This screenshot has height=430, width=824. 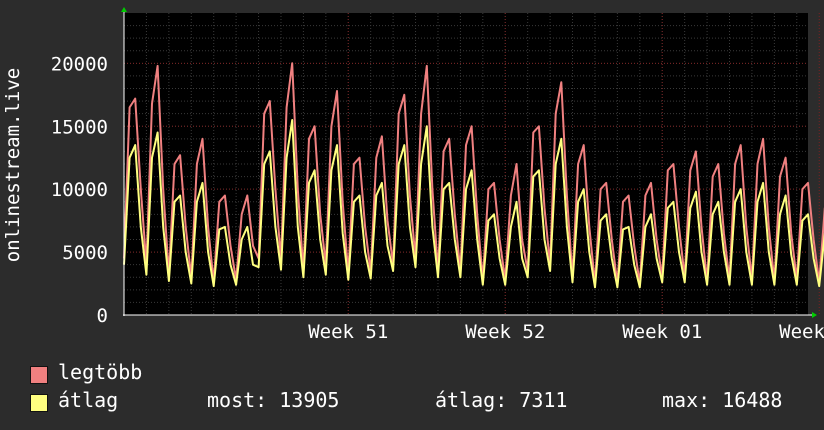 What do you see at coordinates (662, 332) in the screenshot?
I see `x-tick-label: Week 01` at bounding box center [662, 332].